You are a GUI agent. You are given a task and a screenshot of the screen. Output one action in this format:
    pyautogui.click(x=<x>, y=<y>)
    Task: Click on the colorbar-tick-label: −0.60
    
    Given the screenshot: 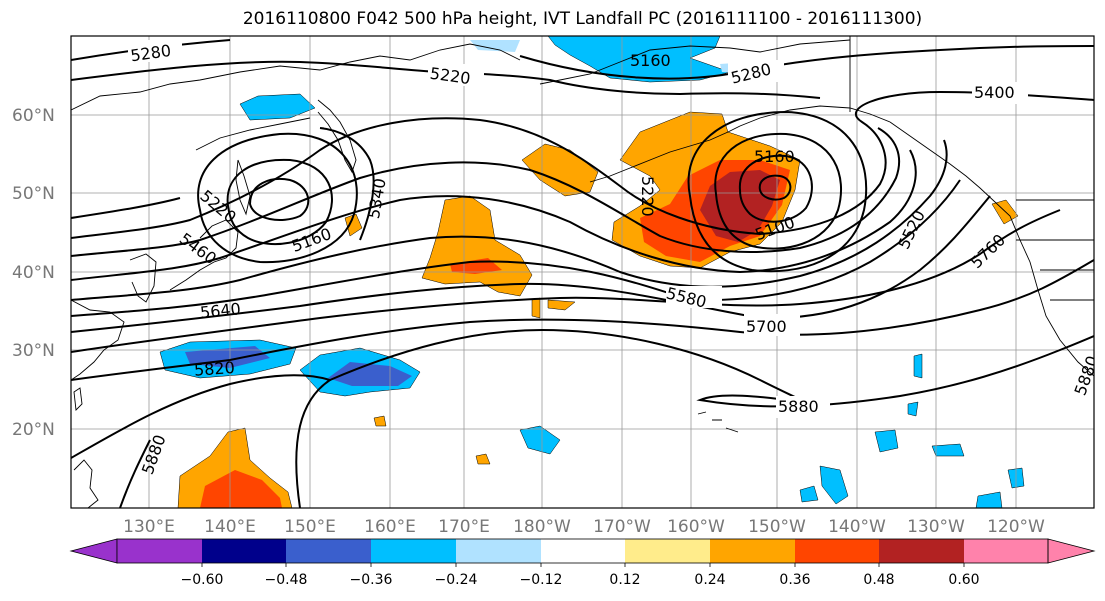 What is the action you would take?
    pyautogui.click(x=202, y=580)
    